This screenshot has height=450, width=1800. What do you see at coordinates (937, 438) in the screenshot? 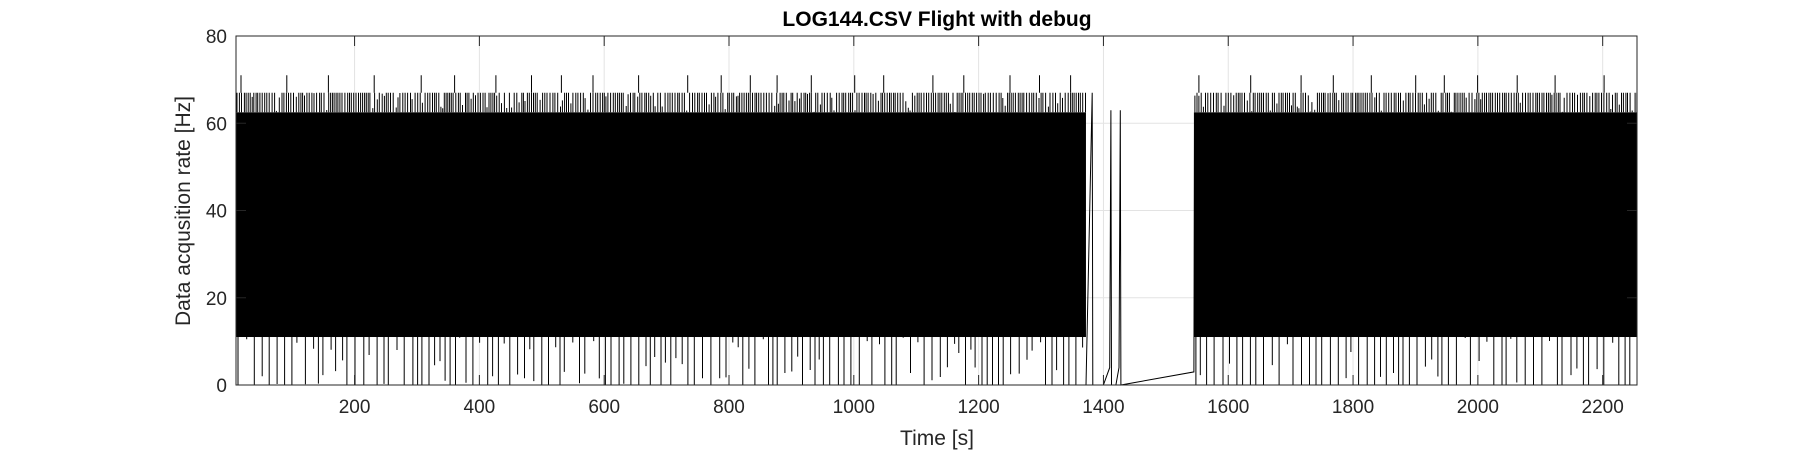
I see `x-axis-title: Time [s]` at bounding box center [937, 438].